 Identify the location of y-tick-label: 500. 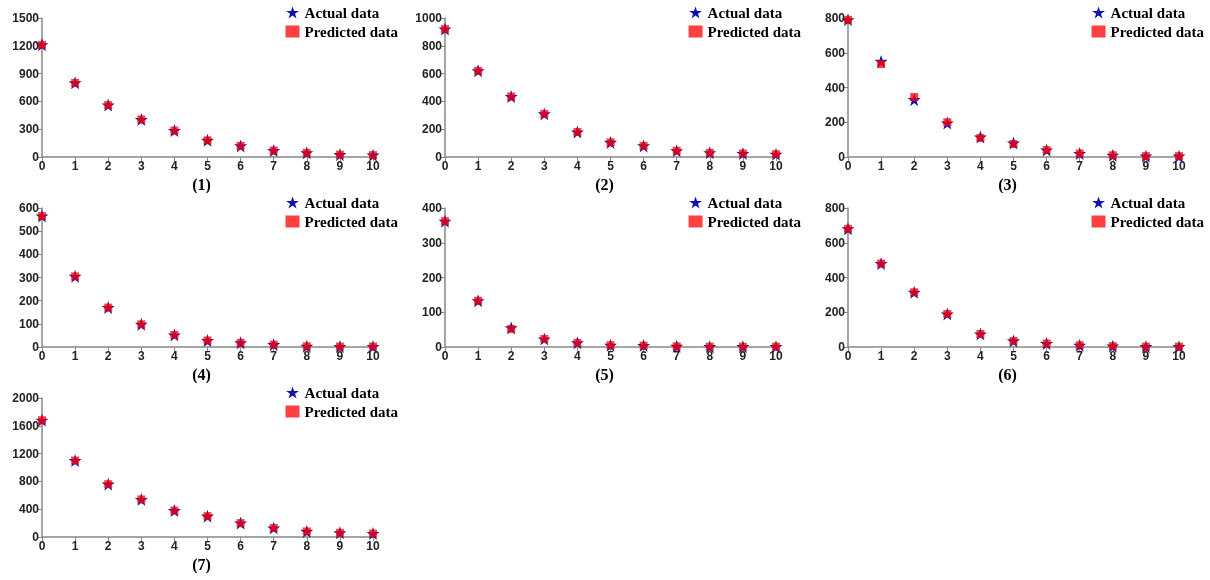
(29, 231).